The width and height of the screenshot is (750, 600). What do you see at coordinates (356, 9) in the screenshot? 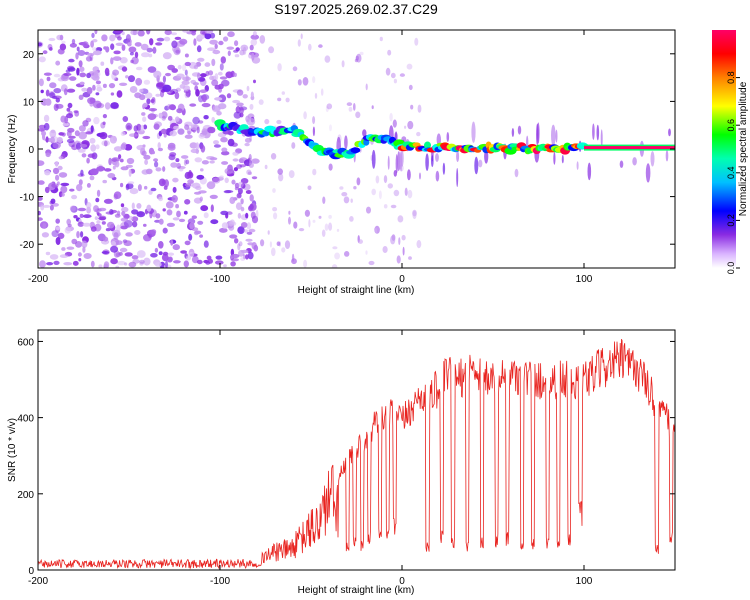
I see `figure-title: S197.2025.269.02.37.C29` at bounding box center [356, 9].